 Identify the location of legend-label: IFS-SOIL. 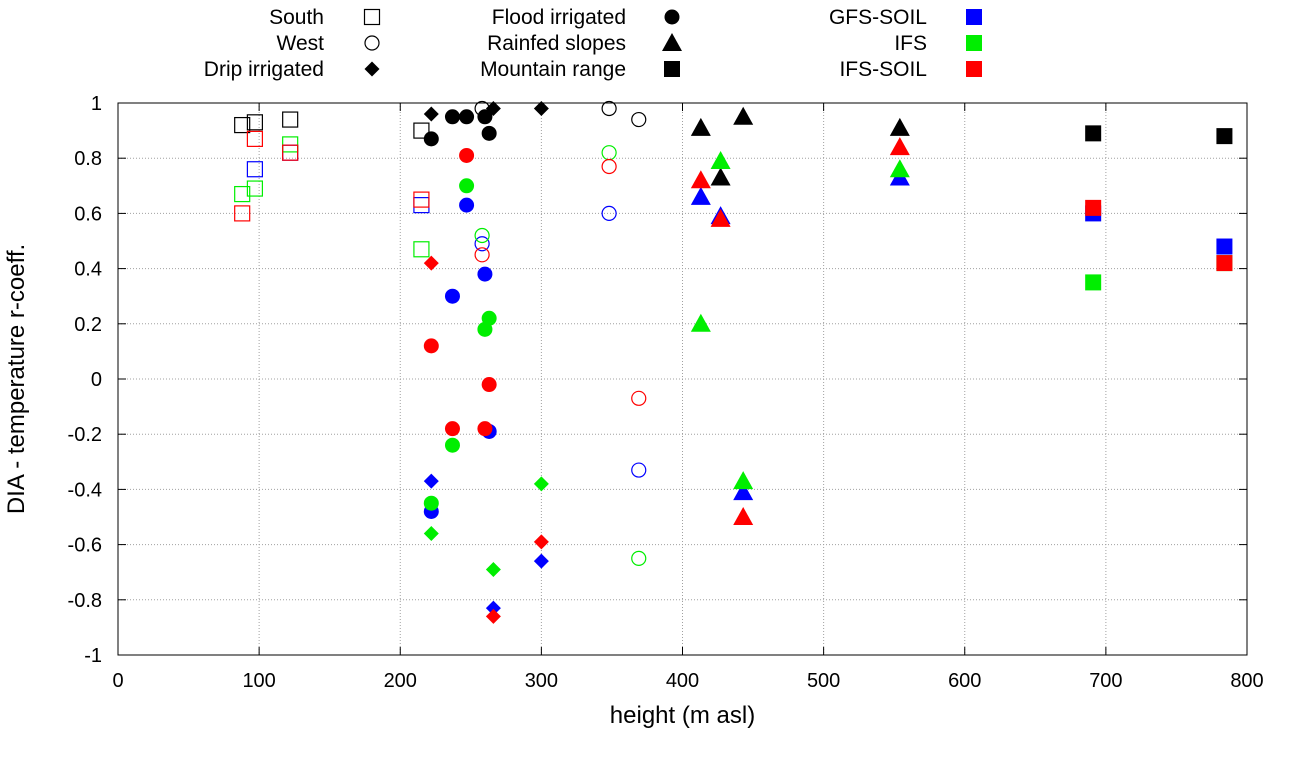
(883, 69).